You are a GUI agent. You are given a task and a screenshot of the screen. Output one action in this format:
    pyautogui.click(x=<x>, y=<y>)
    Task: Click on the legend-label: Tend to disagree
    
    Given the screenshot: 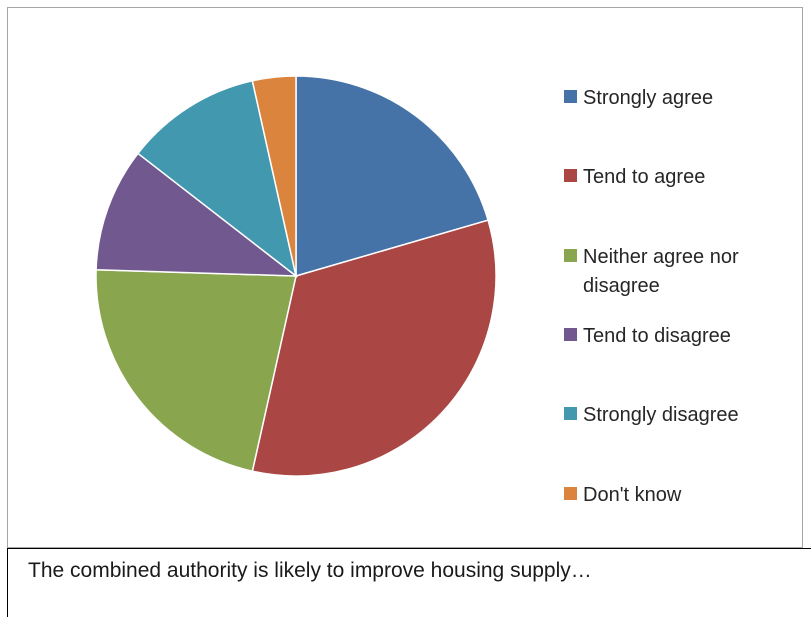 What is the action you would take?
    pyautogui.click(x=657, y=336)
    